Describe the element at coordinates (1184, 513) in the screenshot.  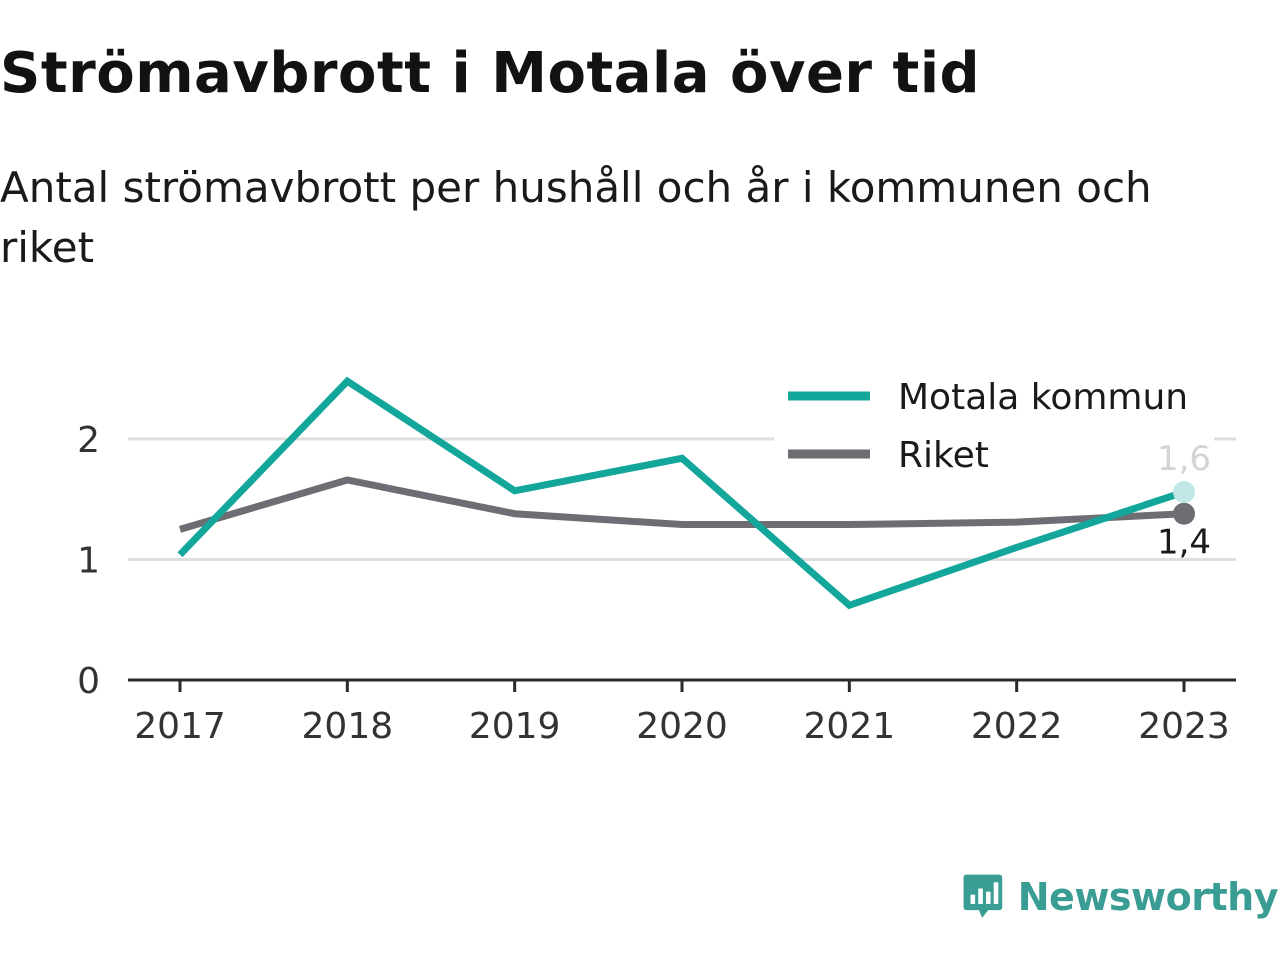
I see `end-point-riket` at that location.